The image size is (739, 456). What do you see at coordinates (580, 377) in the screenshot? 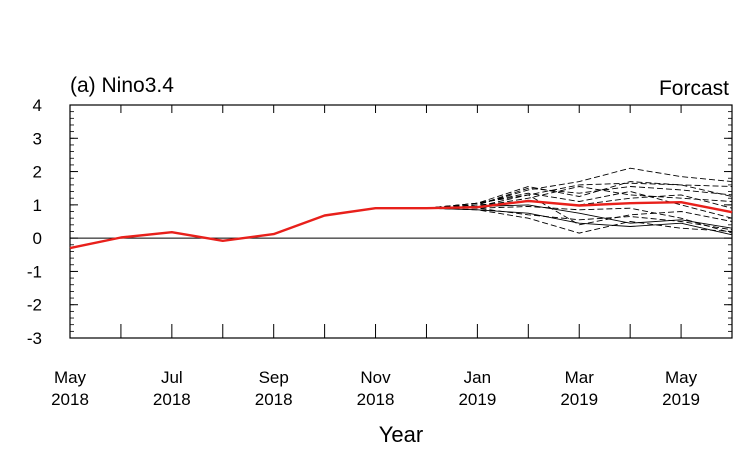
I see `x-tick-label-month: Mar` at bounding box center [580, 377].